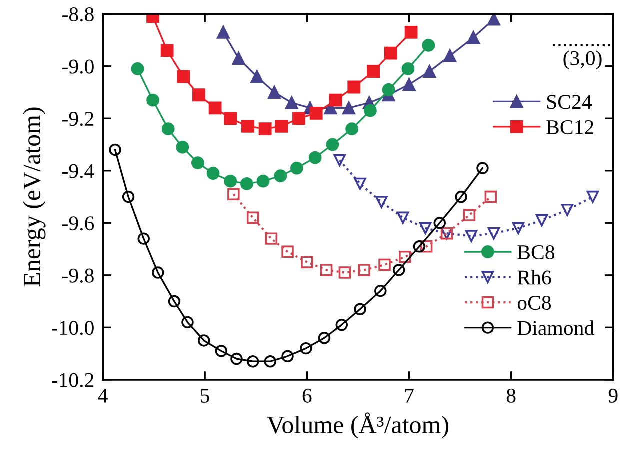 This screenshot has height=455, width=634. I want to click on x-tick-label: 6, so click(307, 395).